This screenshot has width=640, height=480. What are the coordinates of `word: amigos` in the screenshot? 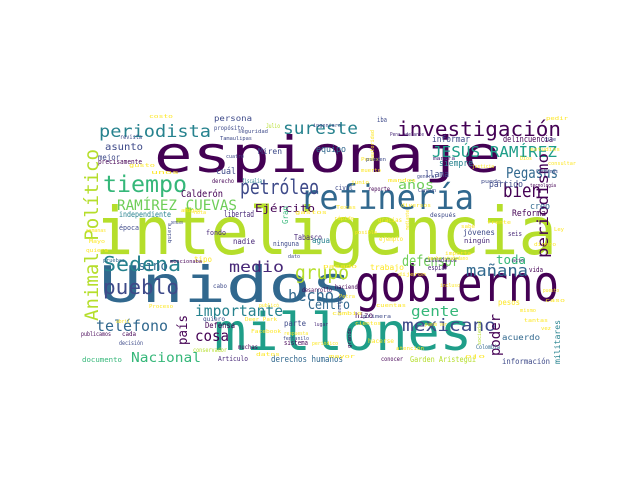 It's located at (191, 211).